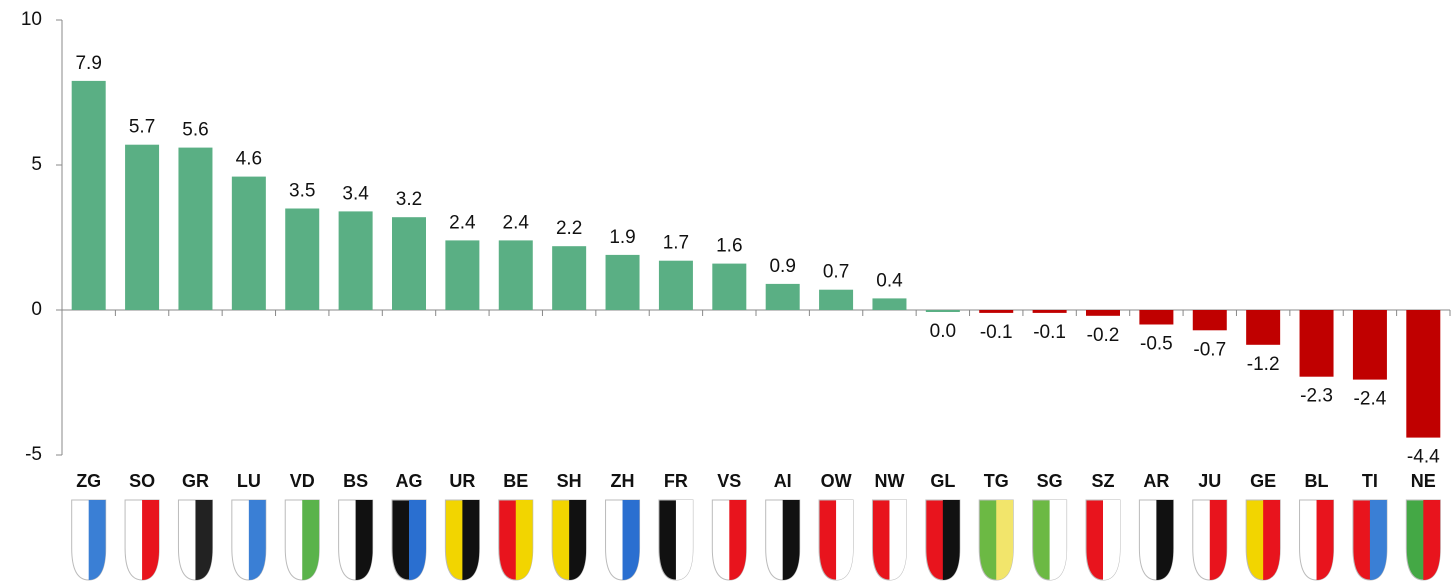 The image size is (1453, 584). What do you see at coordinates (783, 481) in the screenshot?
I see `x-tick-label: AI` at bounding box center [783, 481].